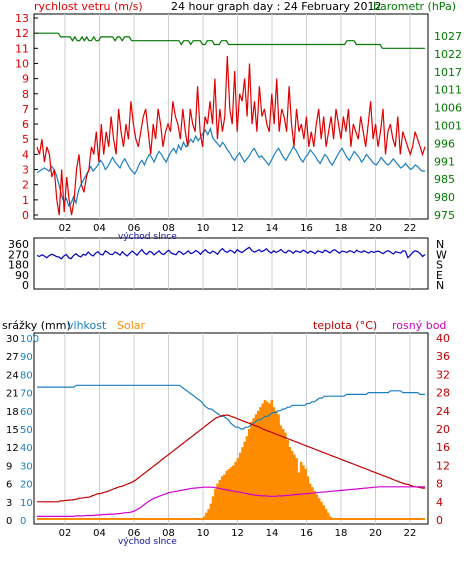 The image size is (464, 566). What do you see at coordinates (12, 357) in the screenshot?
I see `y-tick-rain: 27` at bounding box center [12, 357].